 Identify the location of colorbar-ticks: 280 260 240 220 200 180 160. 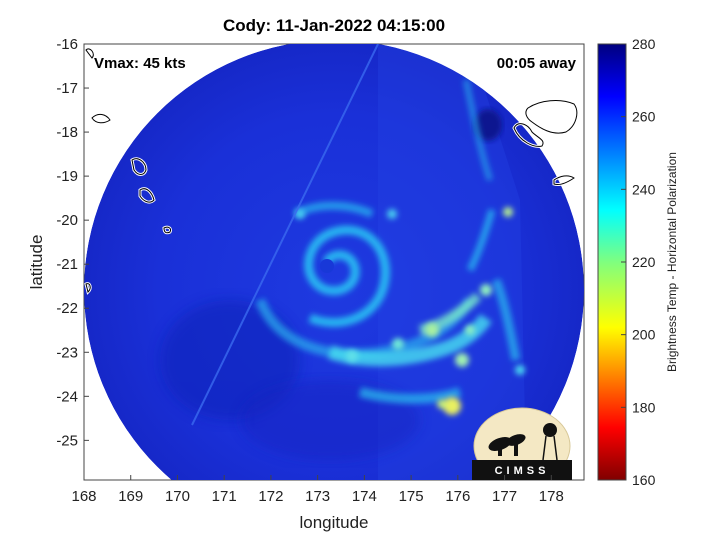
(638, 262).